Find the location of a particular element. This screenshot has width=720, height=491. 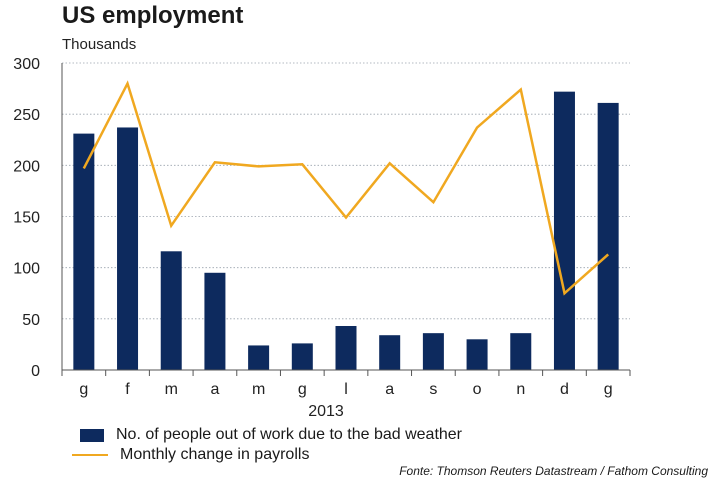

x-tick-label: n is located at coordinates (520, 389).